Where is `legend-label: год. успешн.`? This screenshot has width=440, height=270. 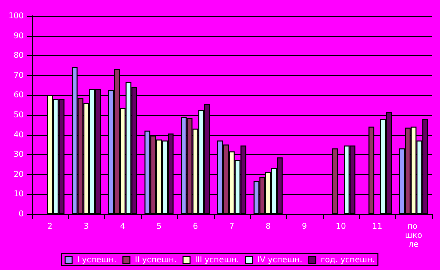 legend-label: год. успешн. is located at coordinates (348, 260).